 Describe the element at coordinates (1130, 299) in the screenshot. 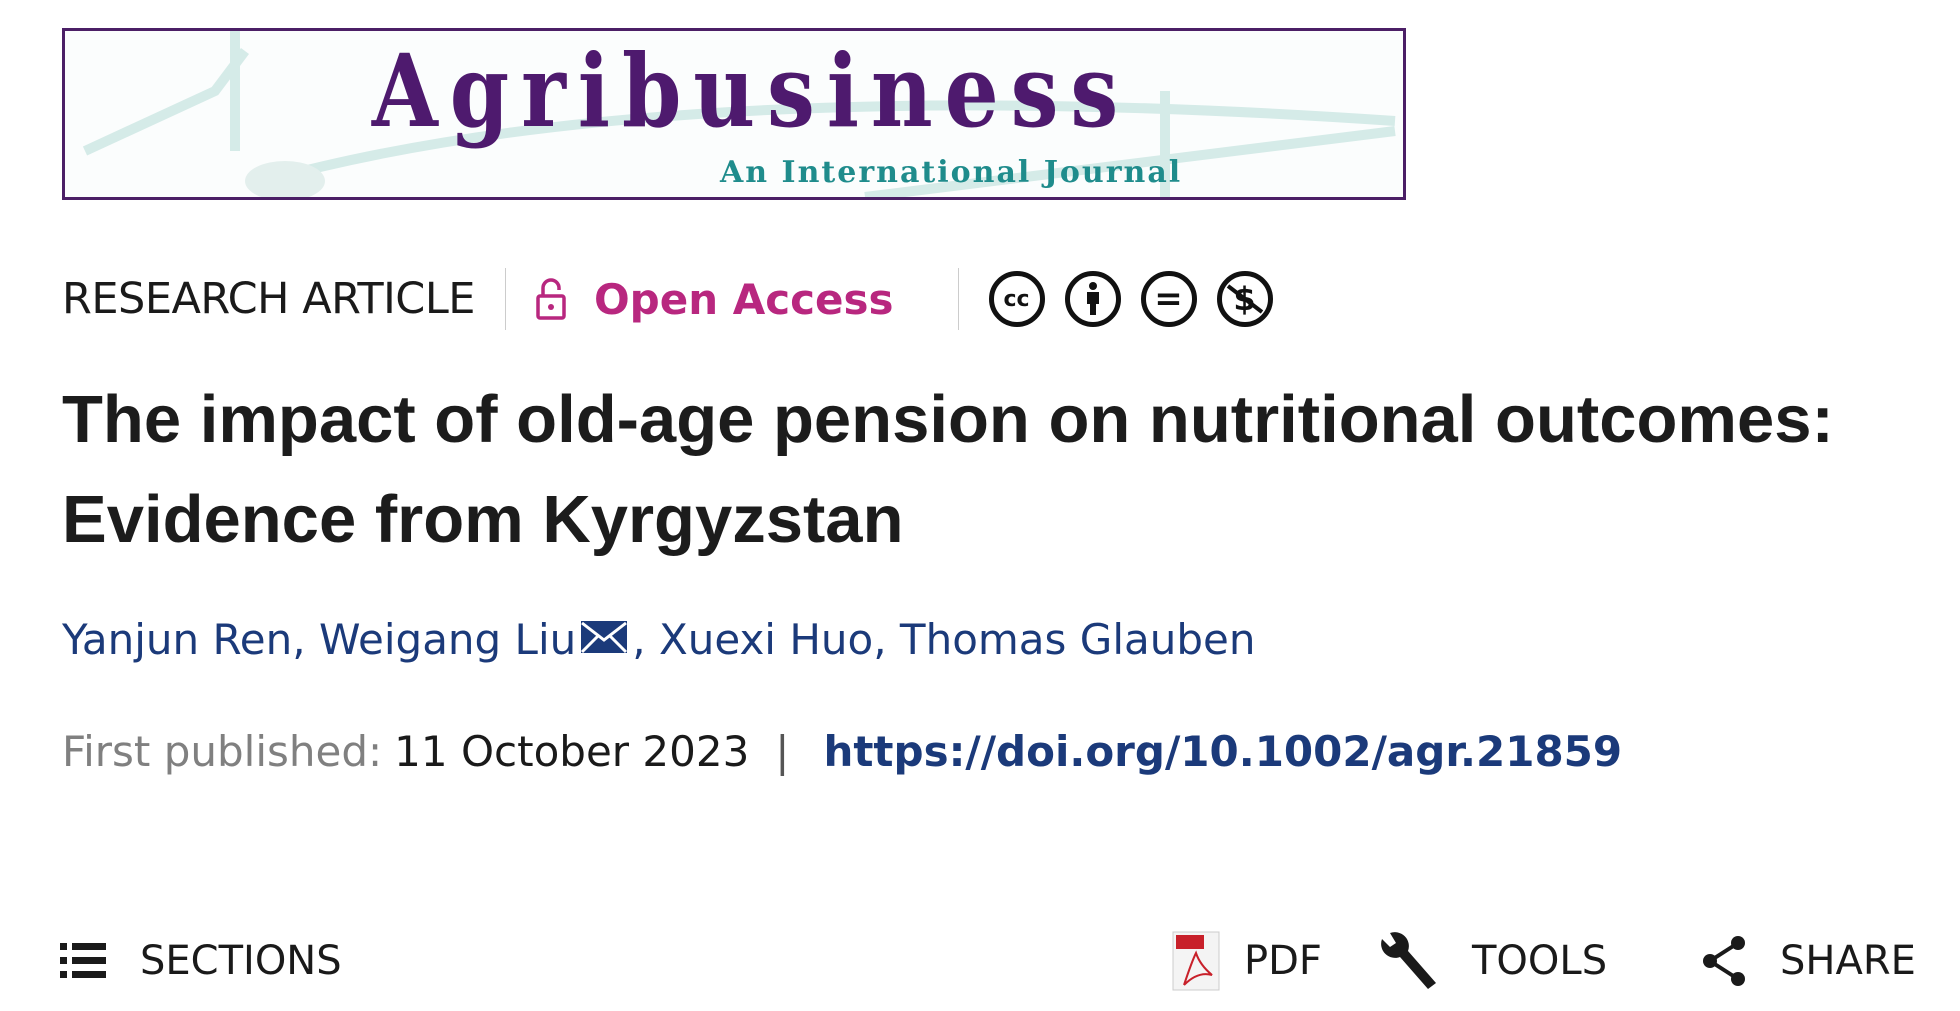

I see `license-icons: cc = $` at that location.